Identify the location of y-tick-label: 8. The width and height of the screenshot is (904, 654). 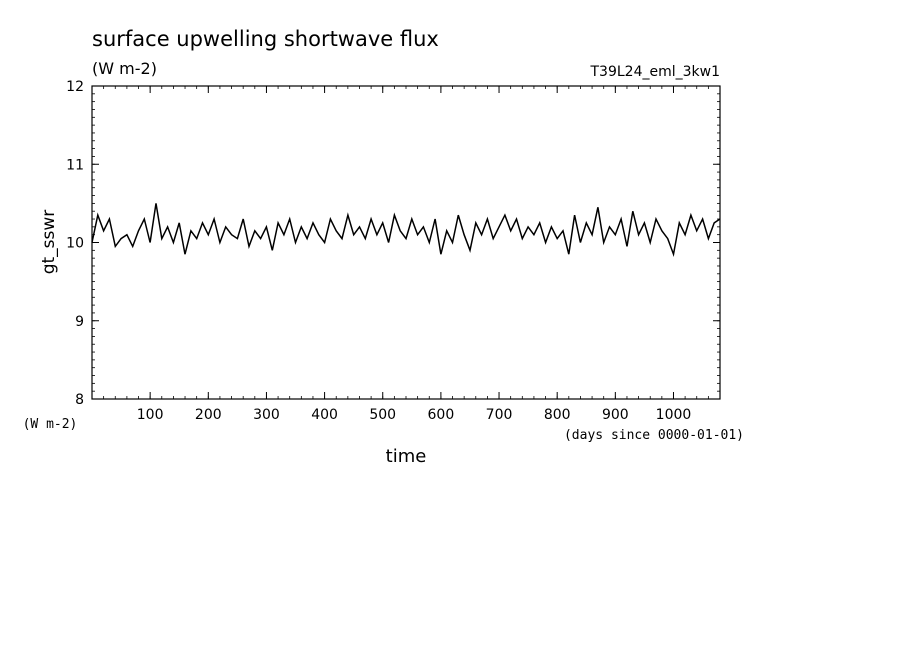
(79, 400).